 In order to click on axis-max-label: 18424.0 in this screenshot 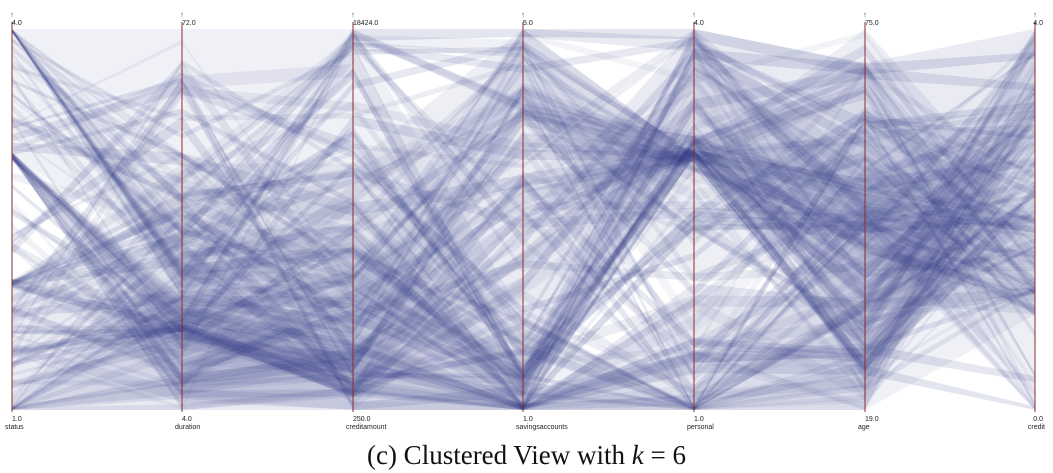, I will do `click(365, 23)`.